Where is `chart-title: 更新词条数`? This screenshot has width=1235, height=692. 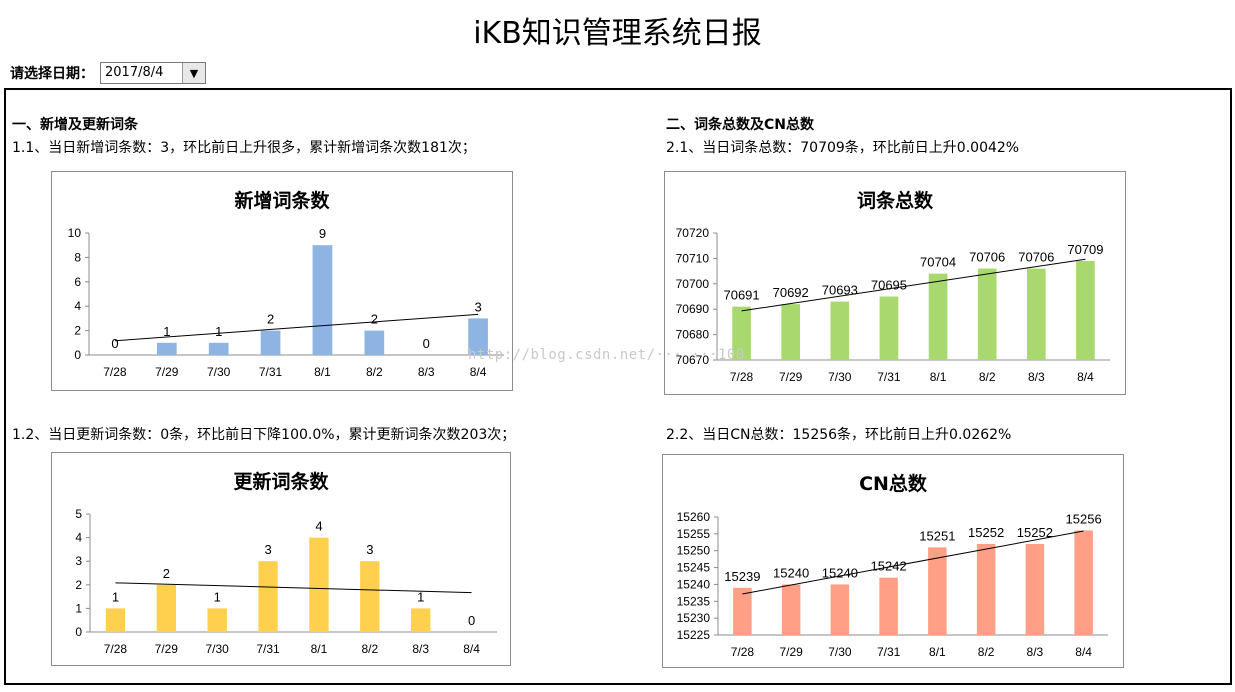 chart-title: 更新词条数 is located at coordinates (281, 481).